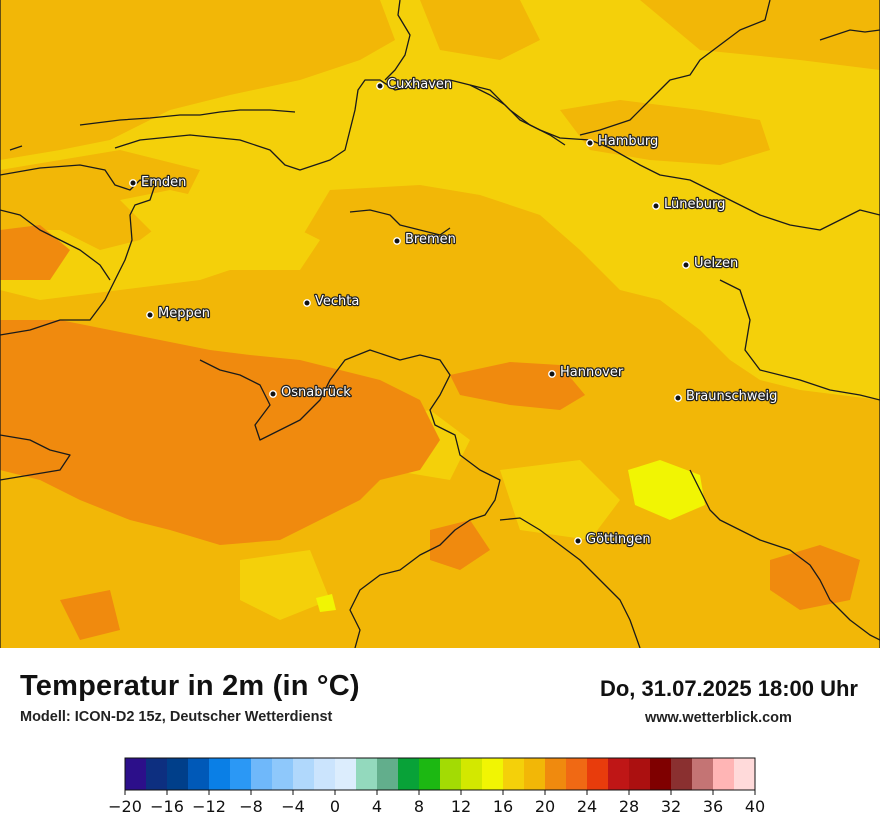  What do you see at coordinates (316, 392) in the screenshot?
I see `city-label: Osnabrück` at bounding box center [316, 392].